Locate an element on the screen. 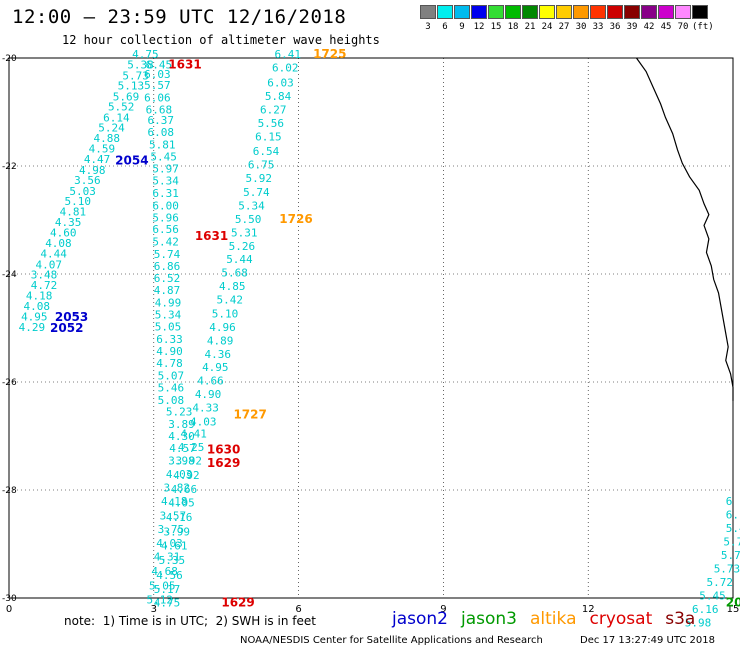 The height and width of the screenshot is (650, 740). wave-height-value: 5.05 is located at coordinates (168, 326).